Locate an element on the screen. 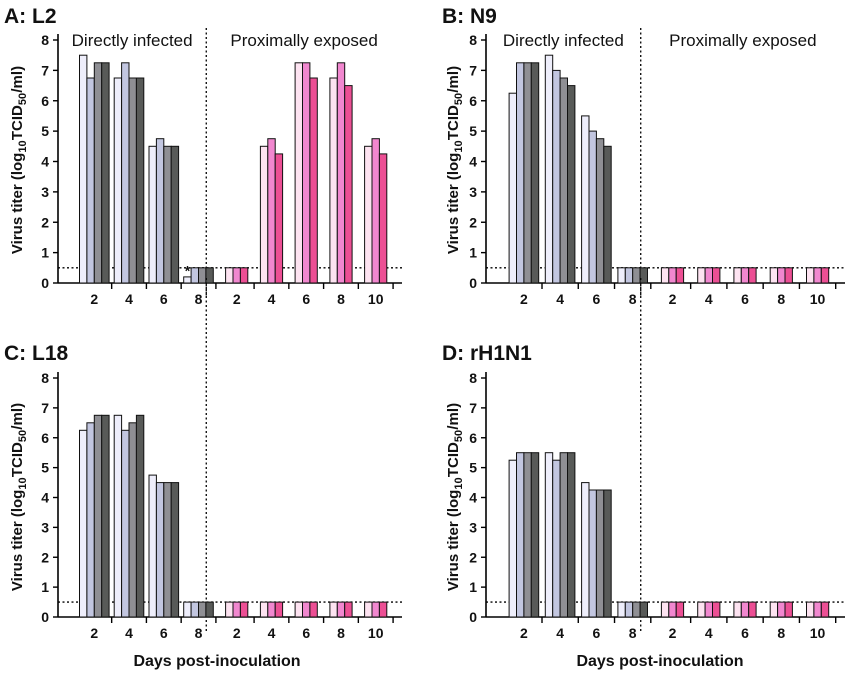 This screenshot has height=673, width=850. panel-title: C: L18 is located at coordinates (36, 353).